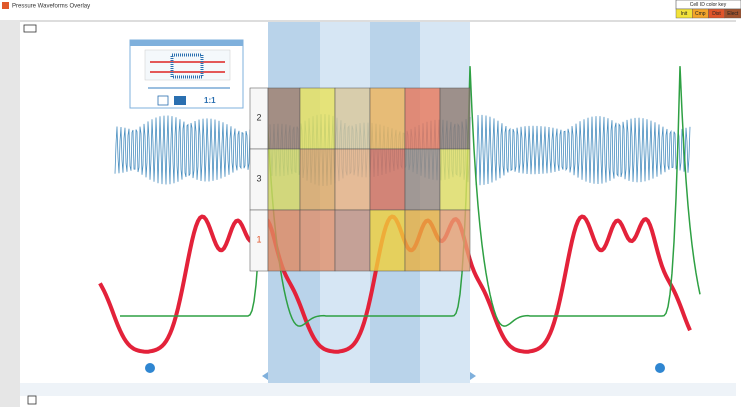  Describe the element at coordinates (51, 7) in the screenshot. I see `window-title: Pressure Waveforms Overlay` at that location.